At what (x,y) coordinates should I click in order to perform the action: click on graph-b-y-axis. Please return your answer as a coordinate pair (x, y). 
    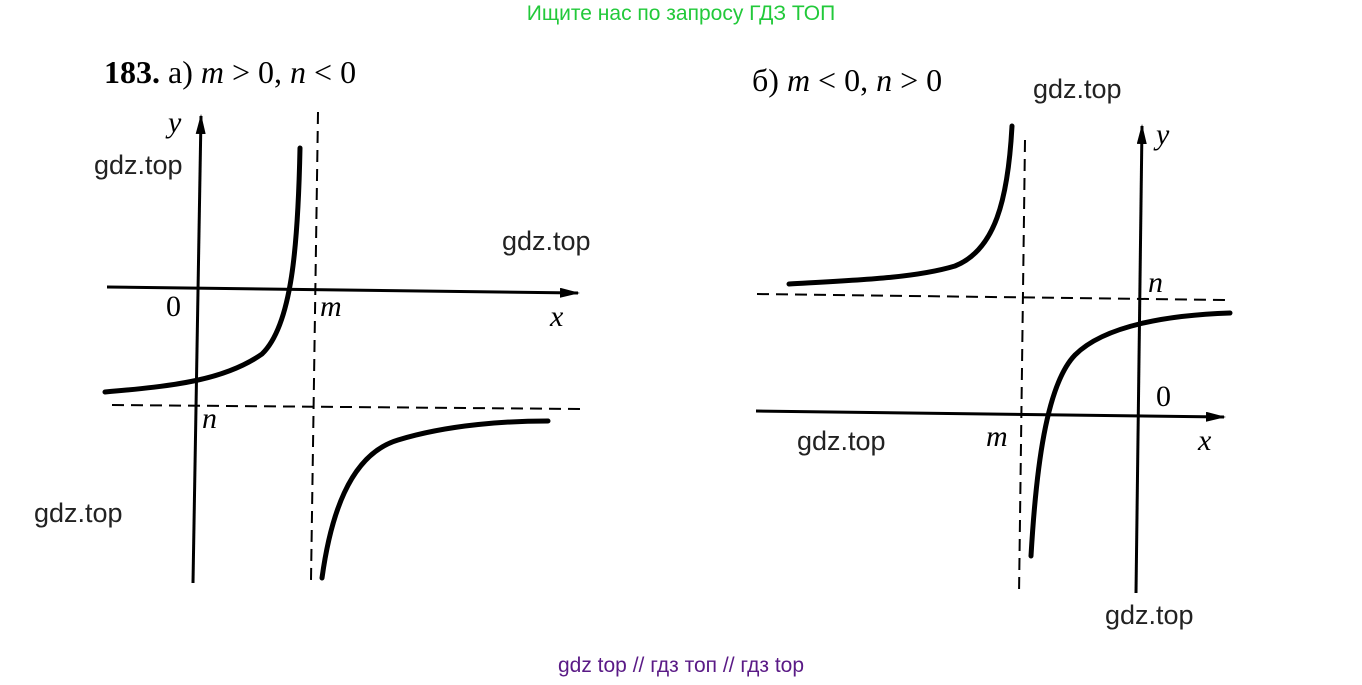
    Looking at the image, I should click on (1140, 359).